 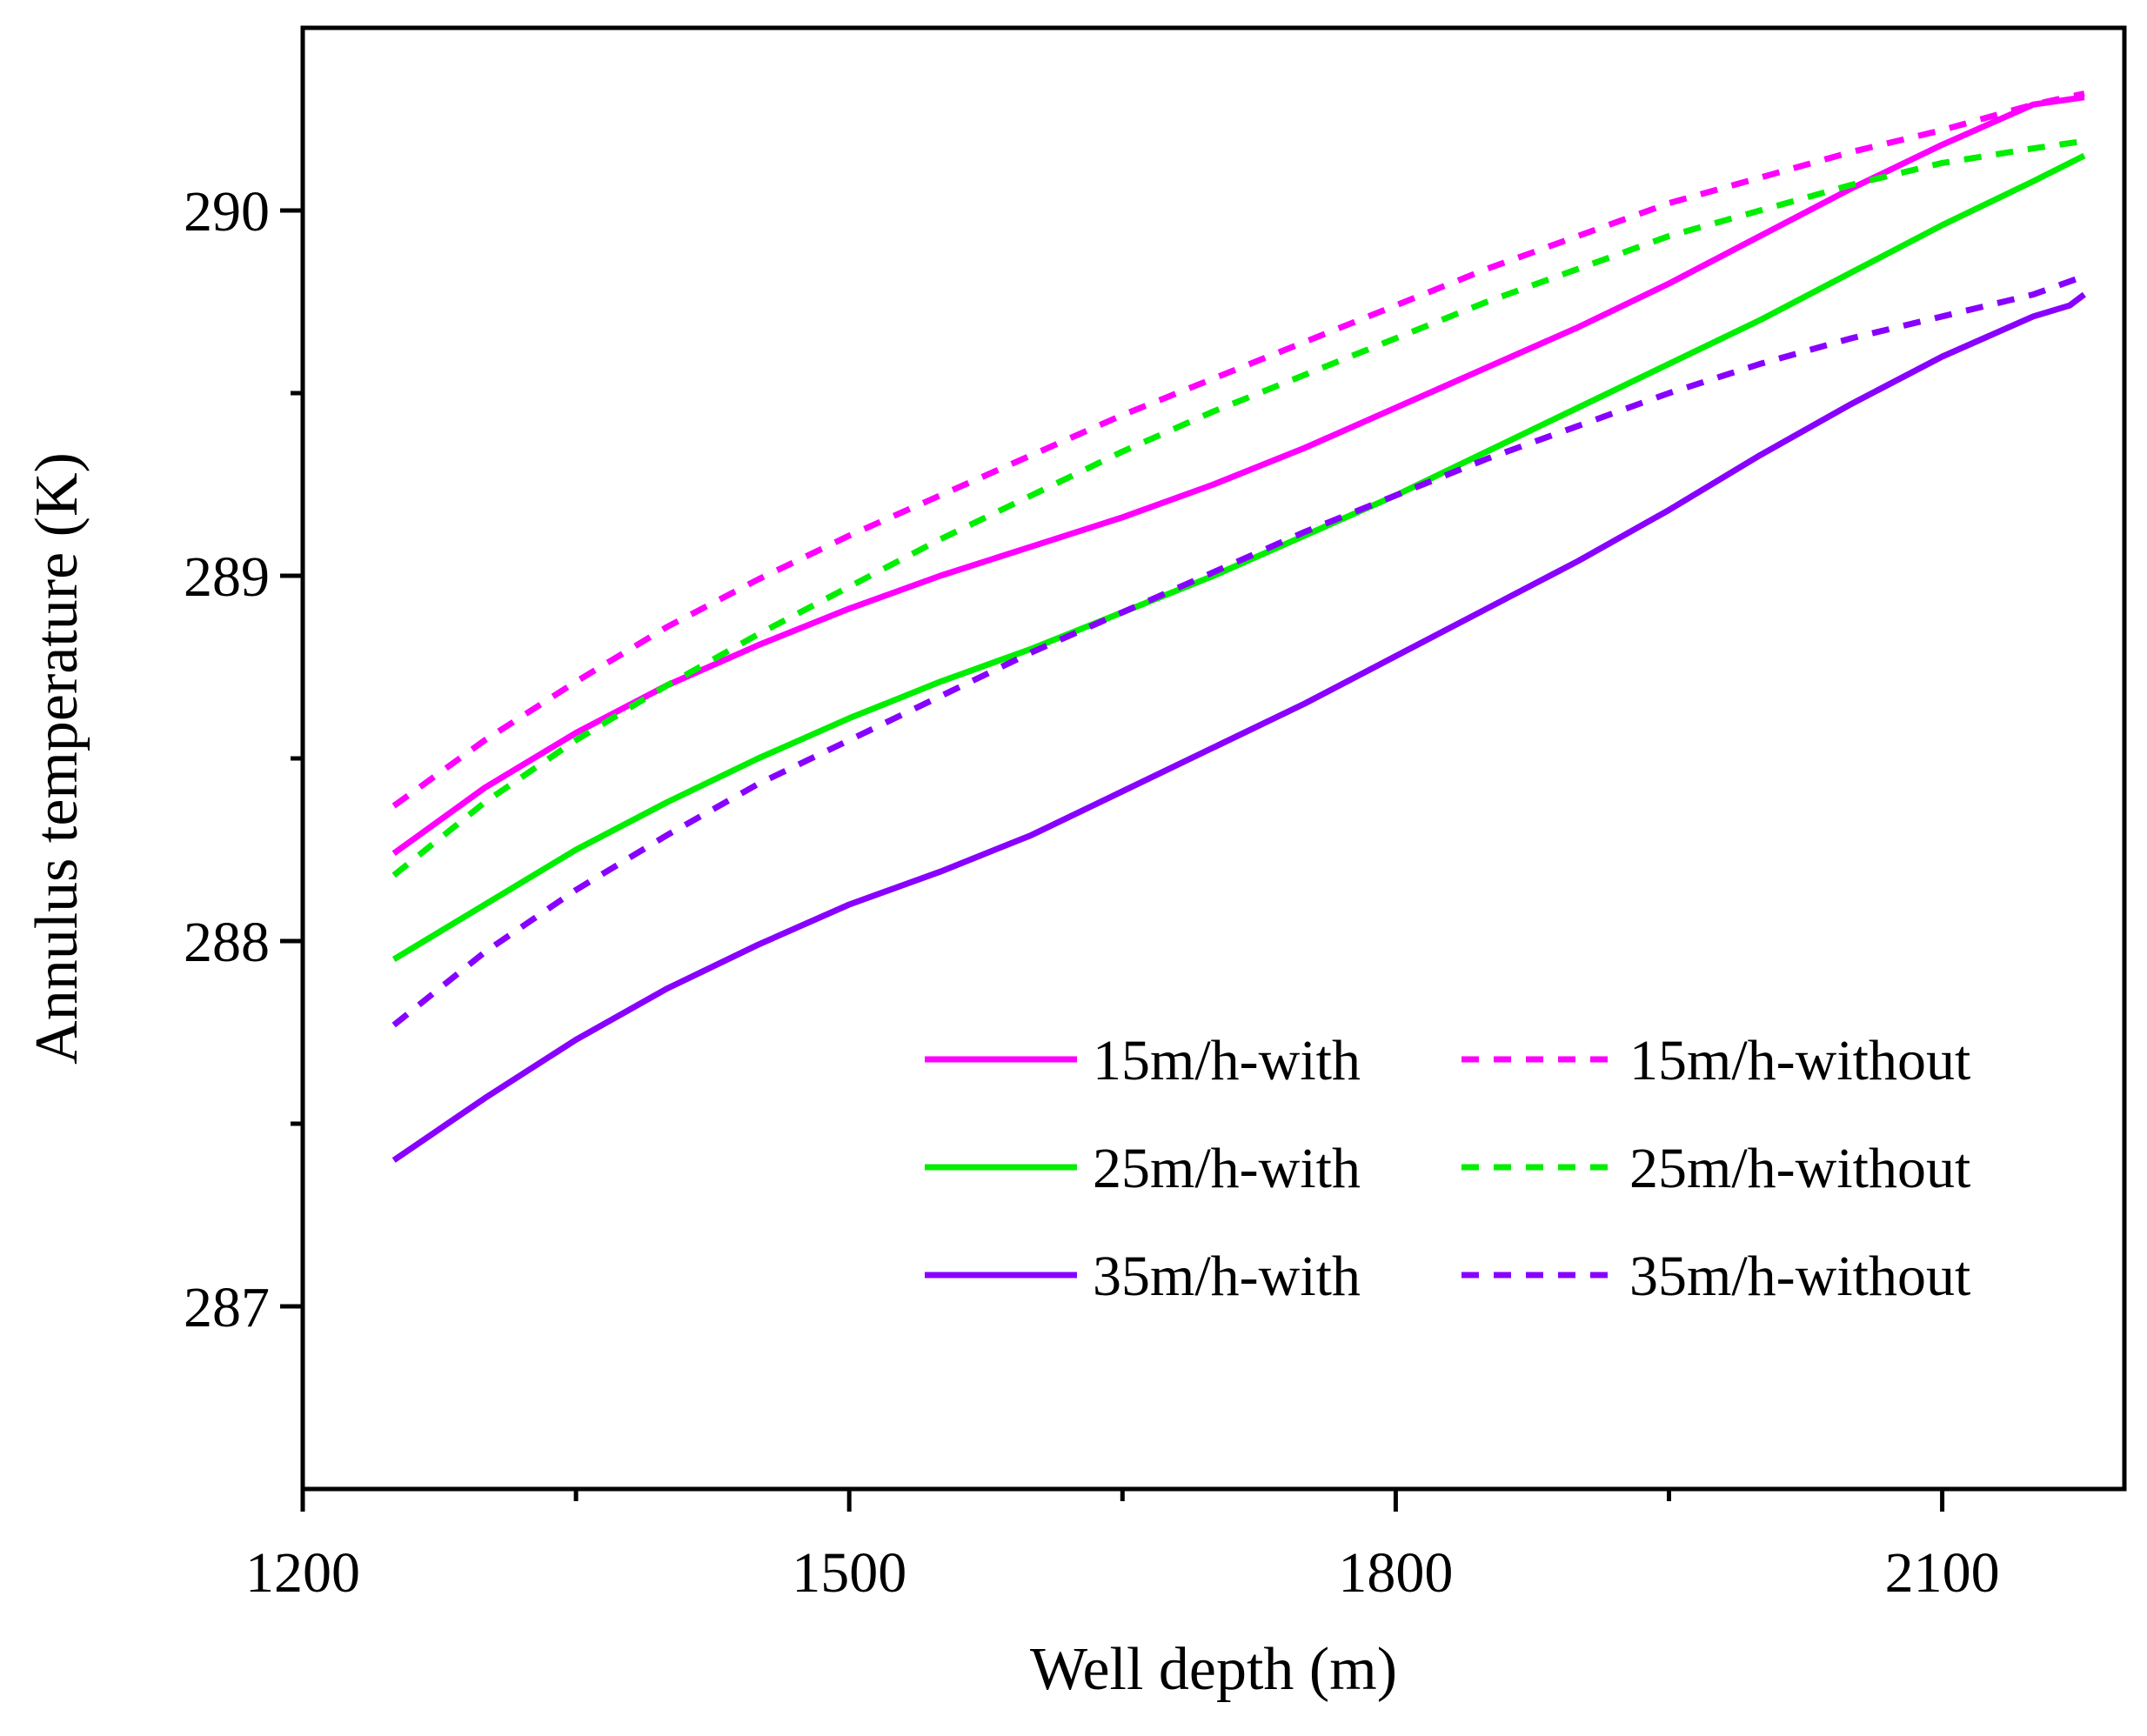 I want to click on x-tick-label: 1200, so click(x=302, y=1573).